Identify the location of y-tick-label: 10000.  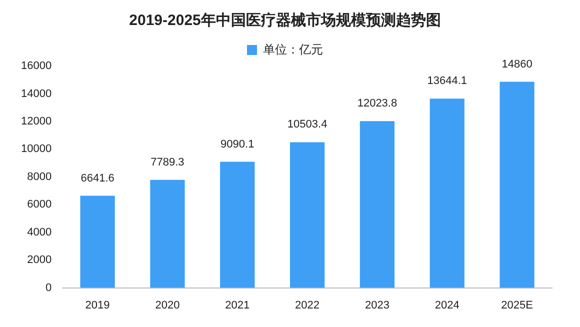
(36, 149).